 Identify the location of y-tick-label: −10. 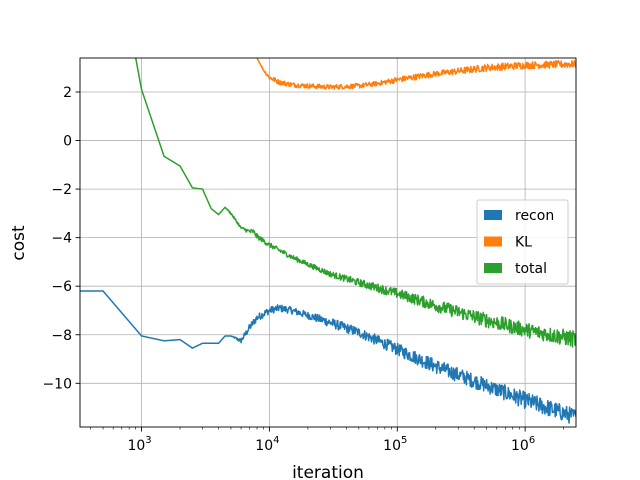
(57, 384).